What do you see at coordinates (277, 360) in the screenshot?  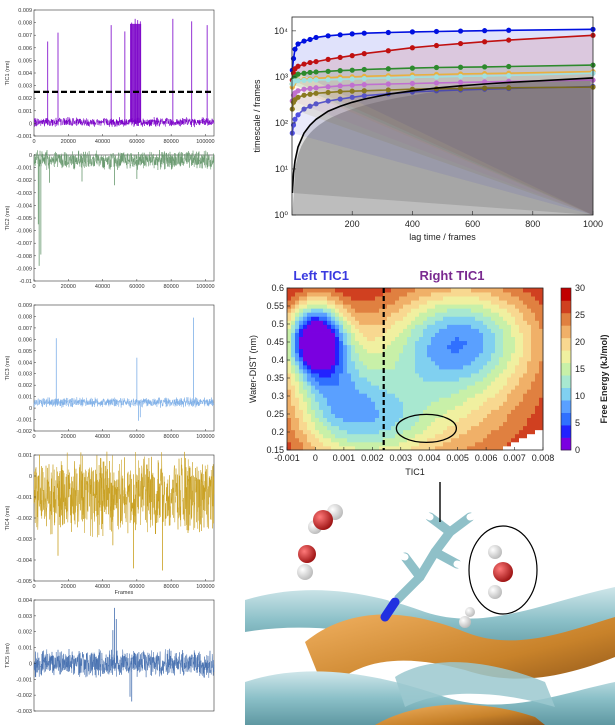 I see `y-tick-label: 0.4` at bounding box center [277, 360].